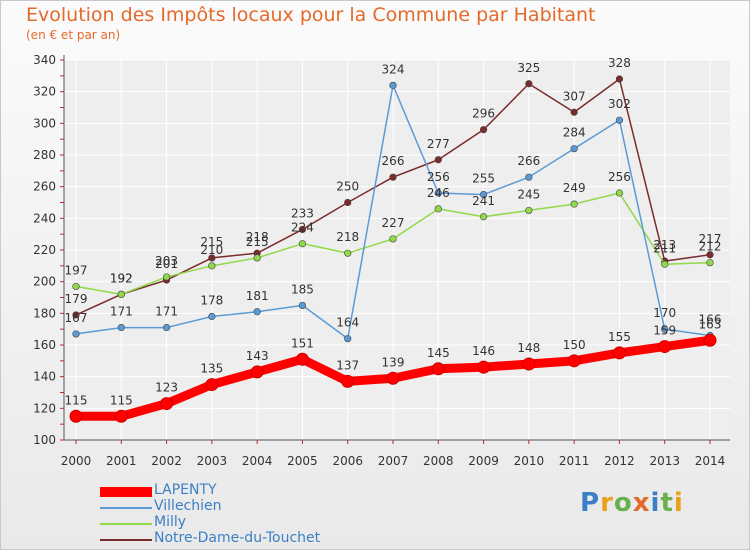  Describe the element at coordinates (73, 35) in the screenshot. I see `chart-subtitle: (en € et par an)` at that location.